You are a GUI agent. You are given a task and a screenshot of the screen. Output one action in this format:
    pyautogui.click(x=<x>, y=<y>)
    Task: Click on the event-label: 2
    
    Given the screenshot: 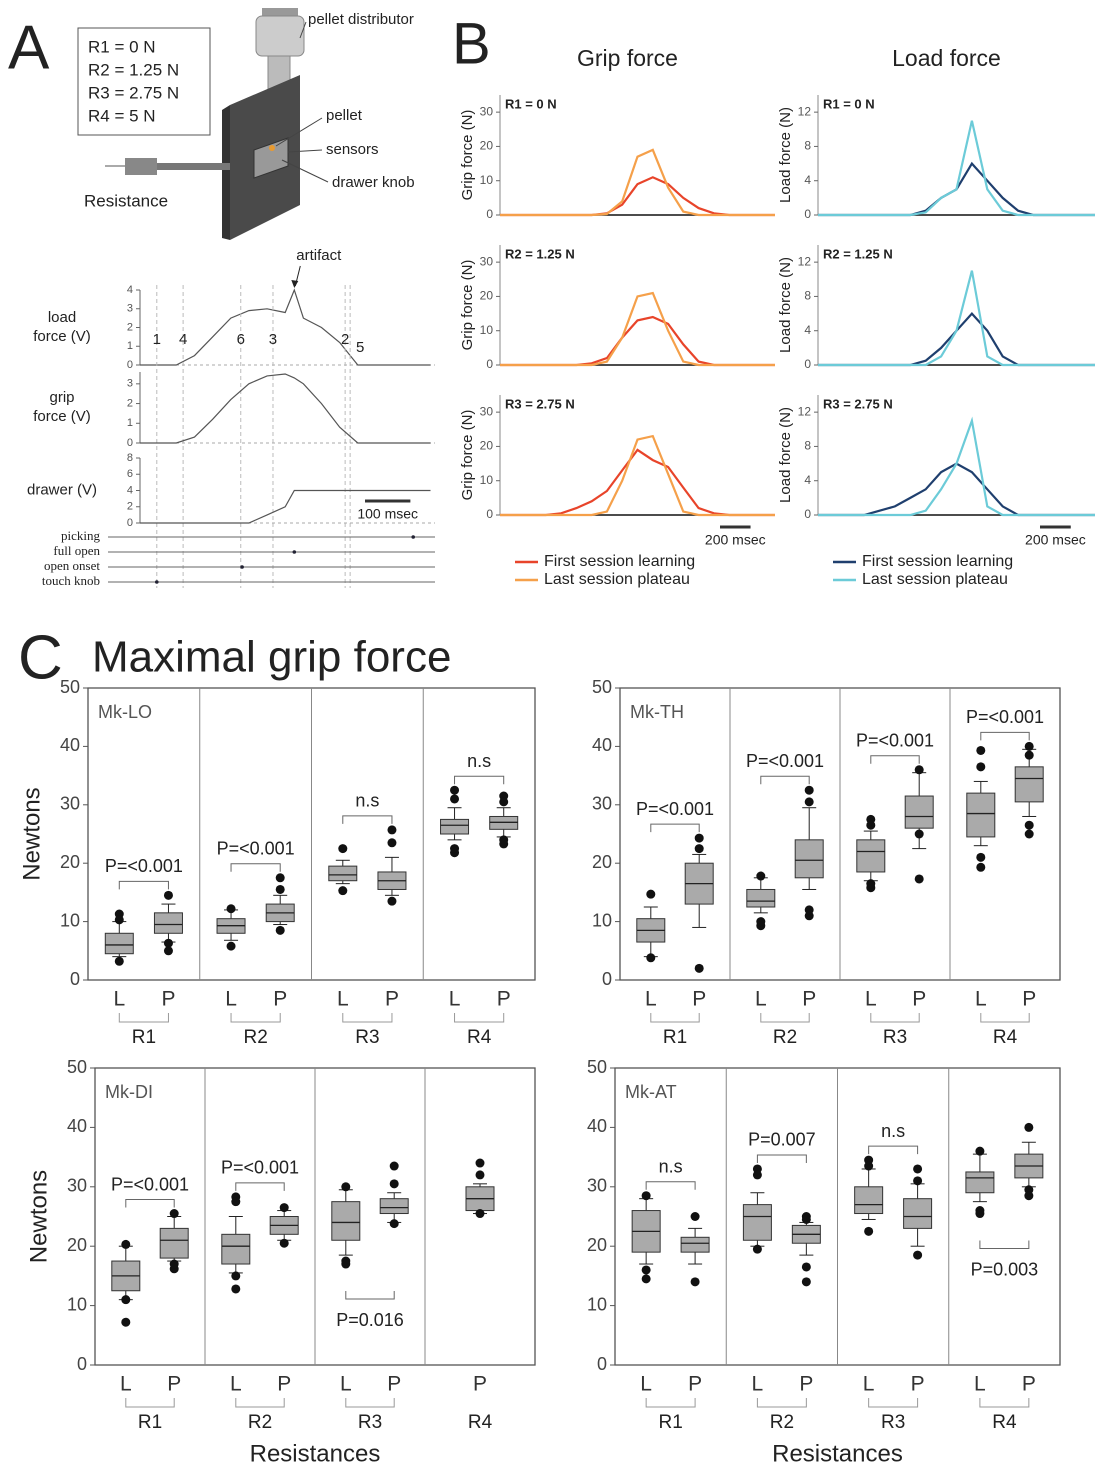 What is the action you would take?
    pyautogui.click(x=345, y=339)
    